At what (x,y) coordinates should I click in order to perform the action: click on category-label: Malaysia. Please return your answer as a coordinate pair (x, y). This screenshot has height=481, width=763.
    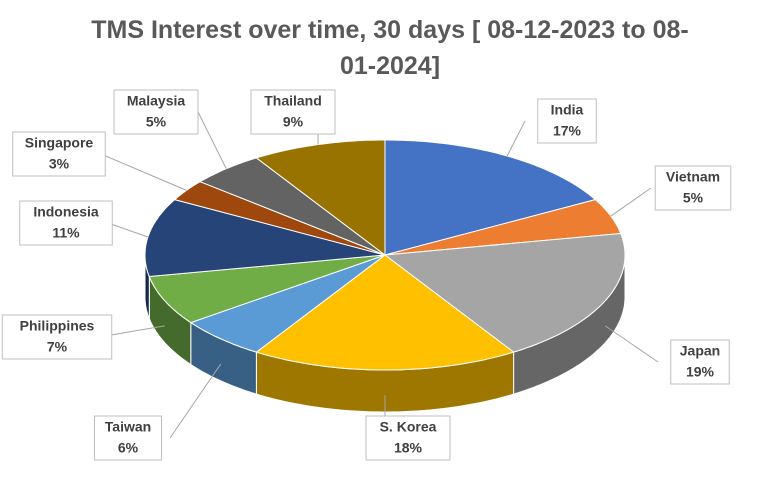
    Looking at the image, I should click on (156, 101).